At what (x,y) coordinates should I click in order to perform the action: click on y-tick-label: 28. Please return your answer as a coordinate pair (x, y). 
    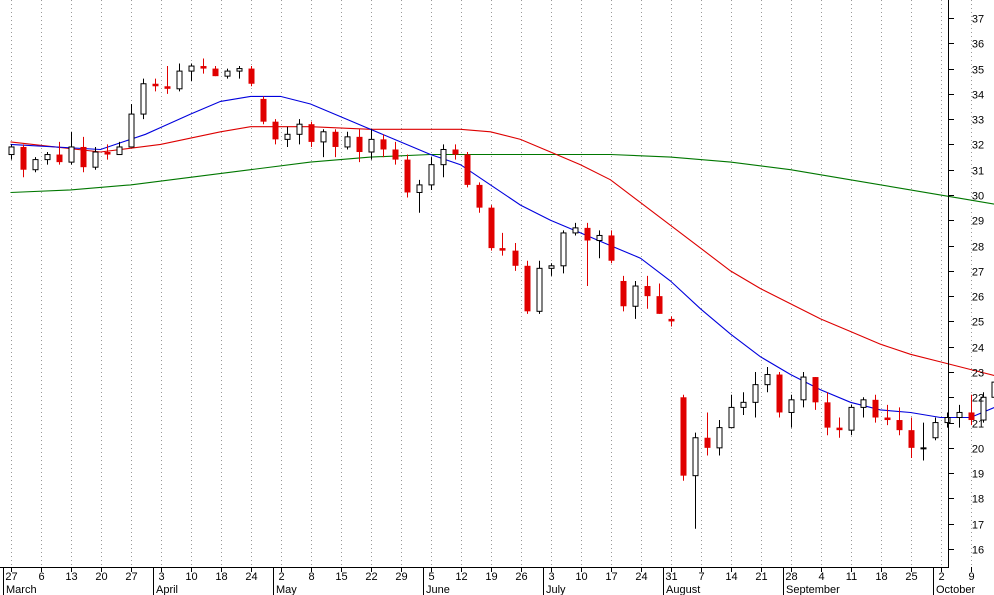
    Looking at the image, I should click on (978, 248).